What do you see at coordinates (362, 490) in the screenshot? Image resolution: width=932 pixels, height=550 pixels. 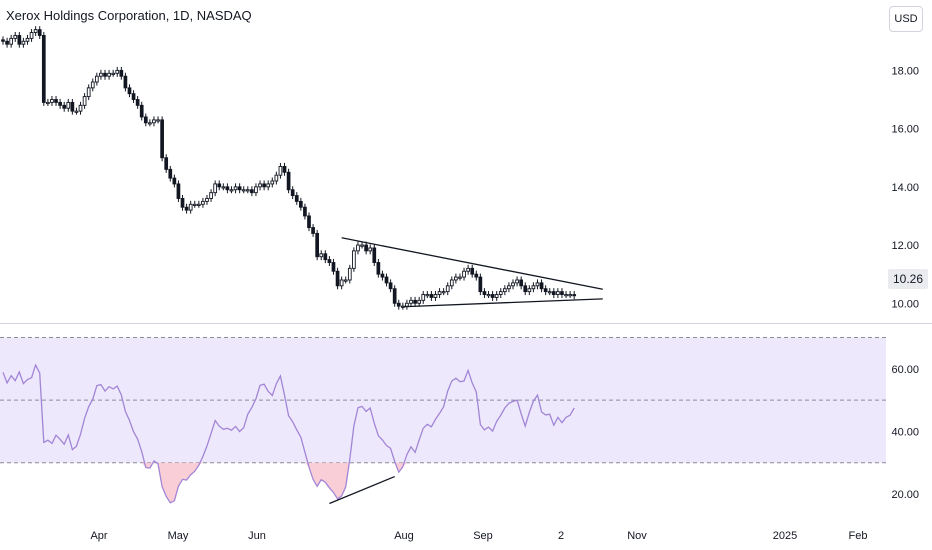 I see `rsi-trendline` at bounding box center [362, 490].